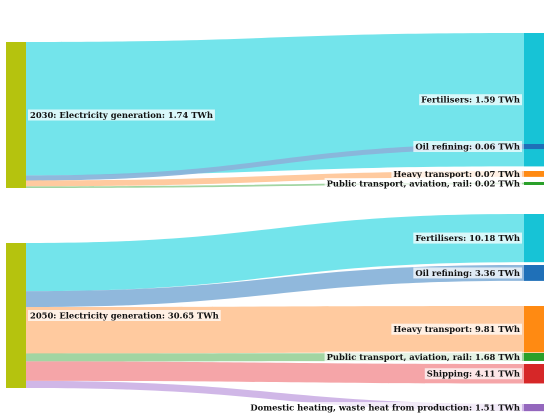 The width and height of the screenshot is (550, 420). I want to click on source-label-2030: 2030: Electricity generation: 1.74 TWh, so click(121, 115).